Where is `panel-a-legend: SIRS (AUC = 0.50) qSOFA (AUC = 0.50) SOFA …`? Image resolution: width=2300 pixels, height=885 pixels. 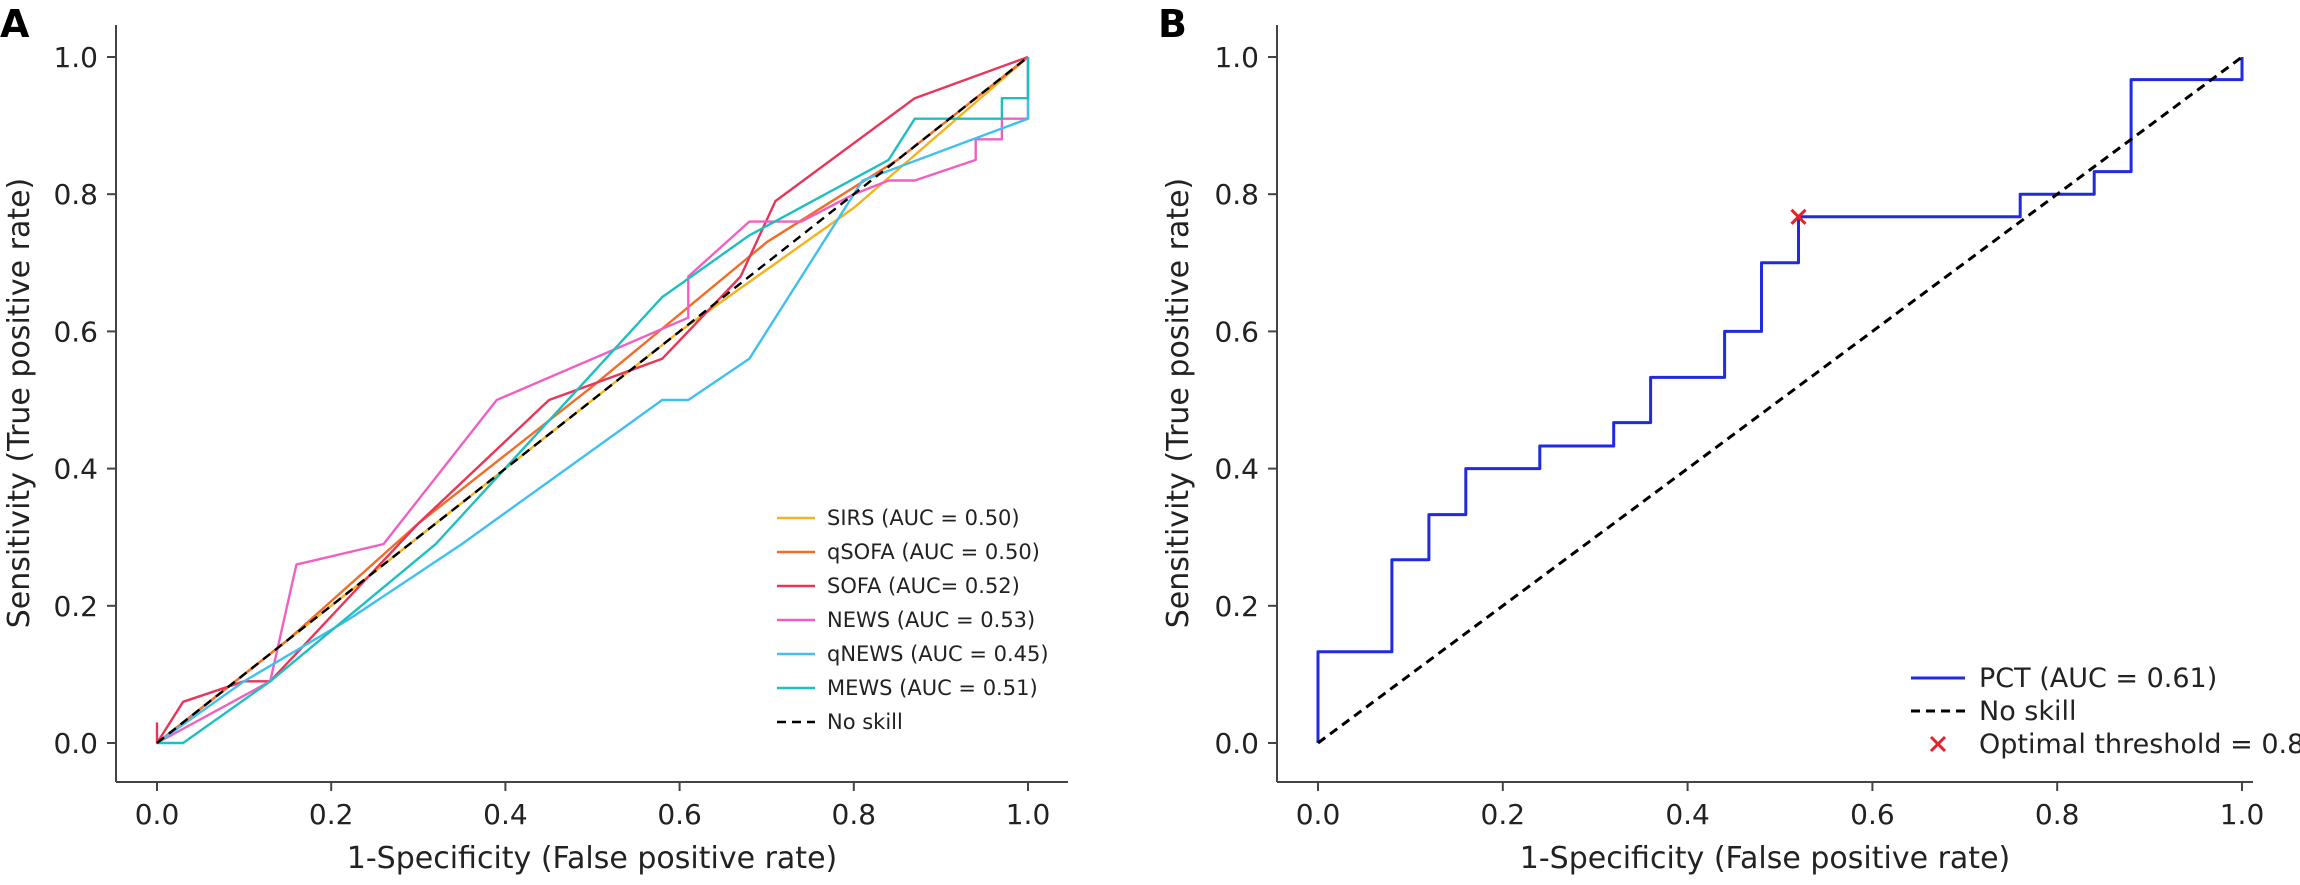
panel-a-legend: SIRS (AUC = 0.50) qSOFA (AUC = 0.50) SOFA … is located at coordinates (913, 620).